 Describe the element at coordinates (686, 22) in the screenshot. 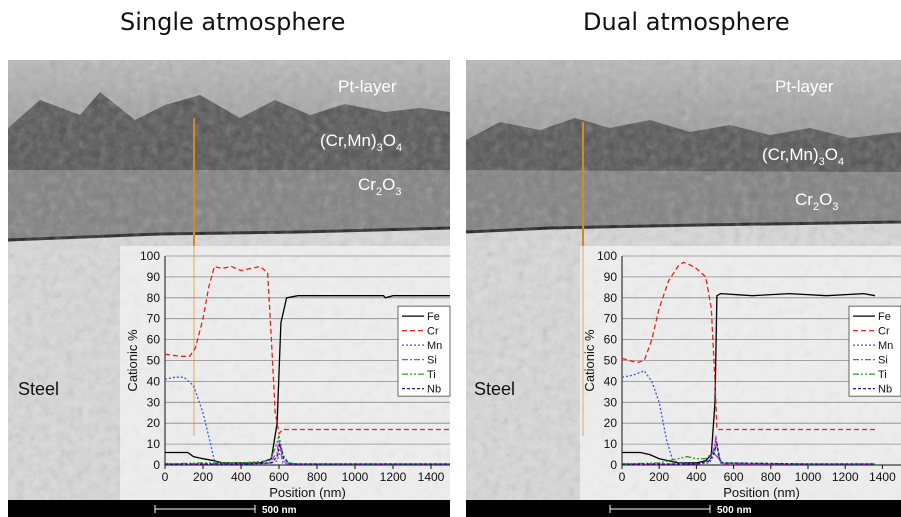

I see `panel-title-dual: Dual atmosphere` at that location.